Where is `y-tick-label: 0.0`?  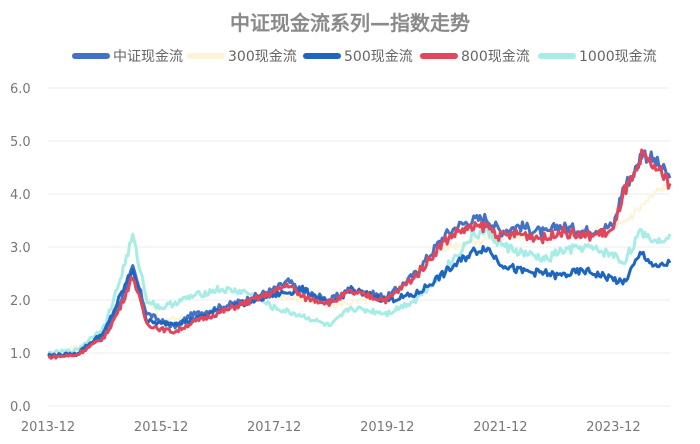 y-tick-label: 0.0 is located at coordinates (20, 407).